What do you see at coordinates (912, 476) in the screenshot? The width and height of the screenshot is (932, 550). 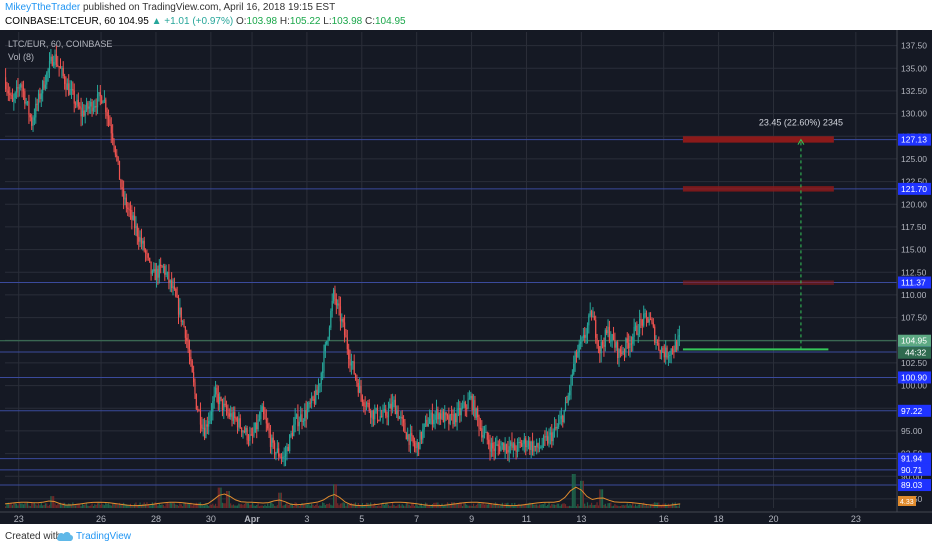 I see `price-tick-label: 90.00` at bounding box center [912, 476].